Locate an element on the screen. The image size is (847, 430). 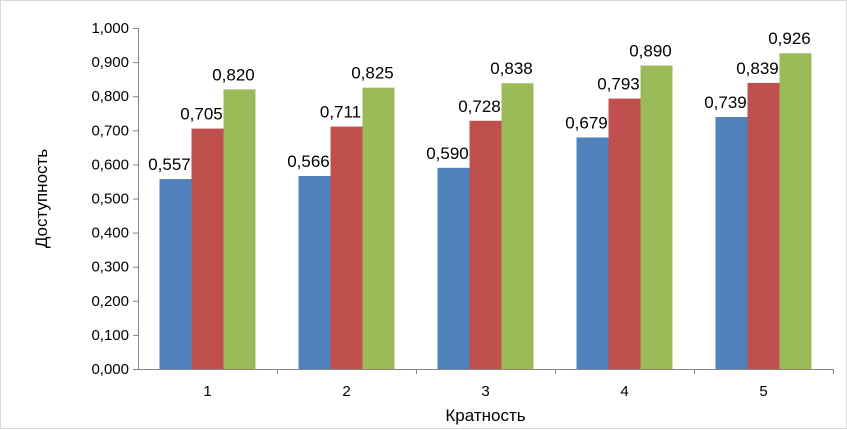
x-tick-label: 5 is located at coordinates (763, 391).